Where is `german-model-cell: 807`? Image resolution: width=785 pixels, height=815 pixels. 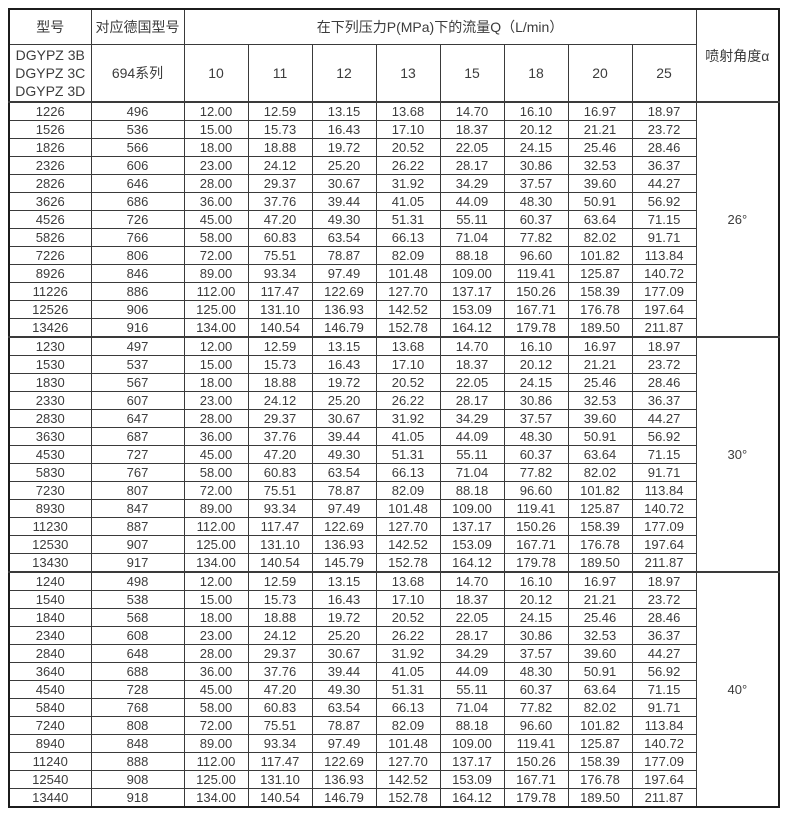
german-model-cell: 807 is located at coordinates (137, 490).